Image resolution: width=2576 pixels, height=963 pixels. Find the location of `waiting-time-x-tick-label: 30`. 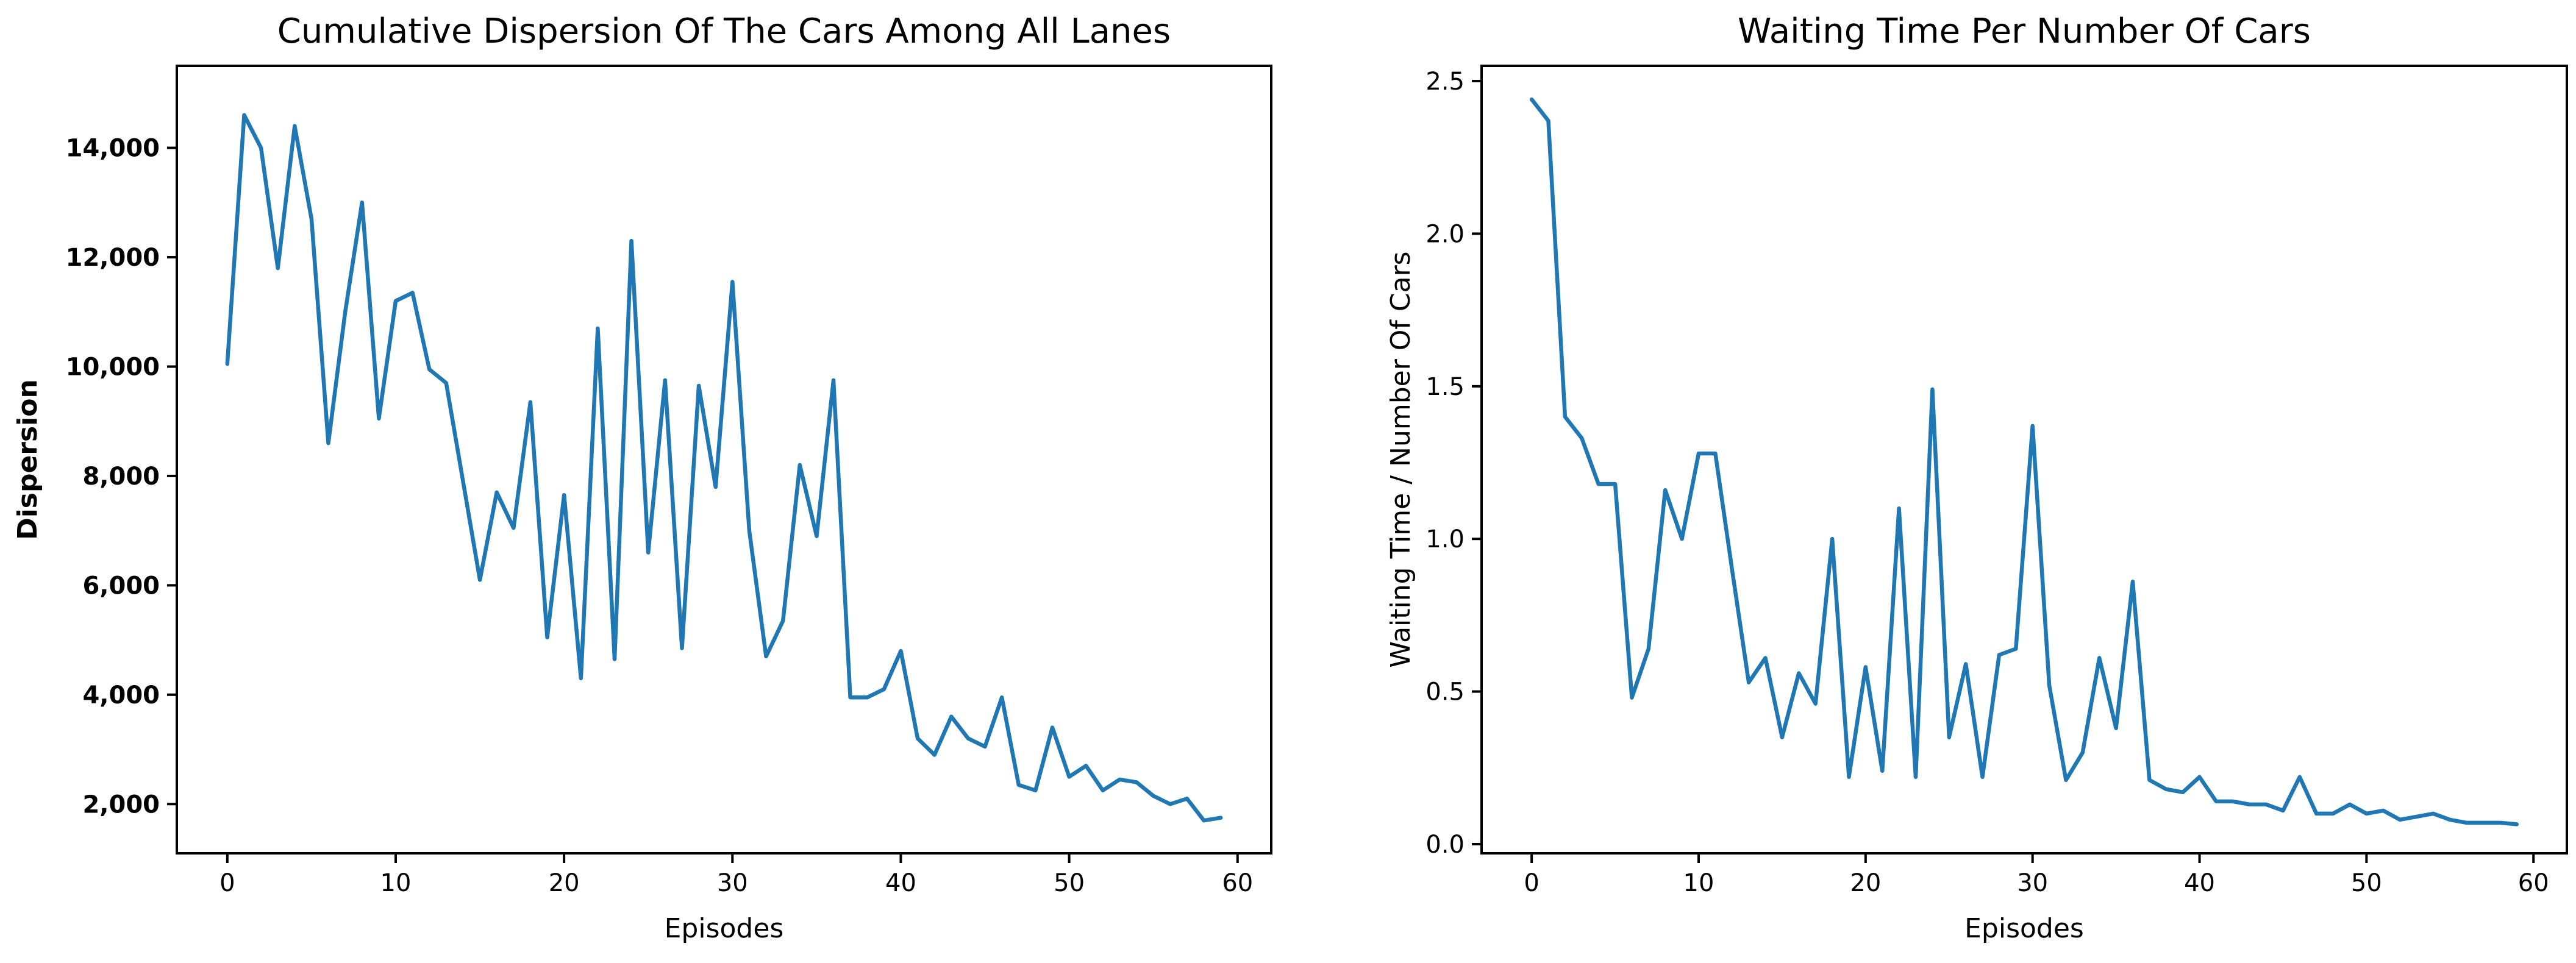

waiting-time-x-tick-label: 30 is located at coordinates (2033, 883).